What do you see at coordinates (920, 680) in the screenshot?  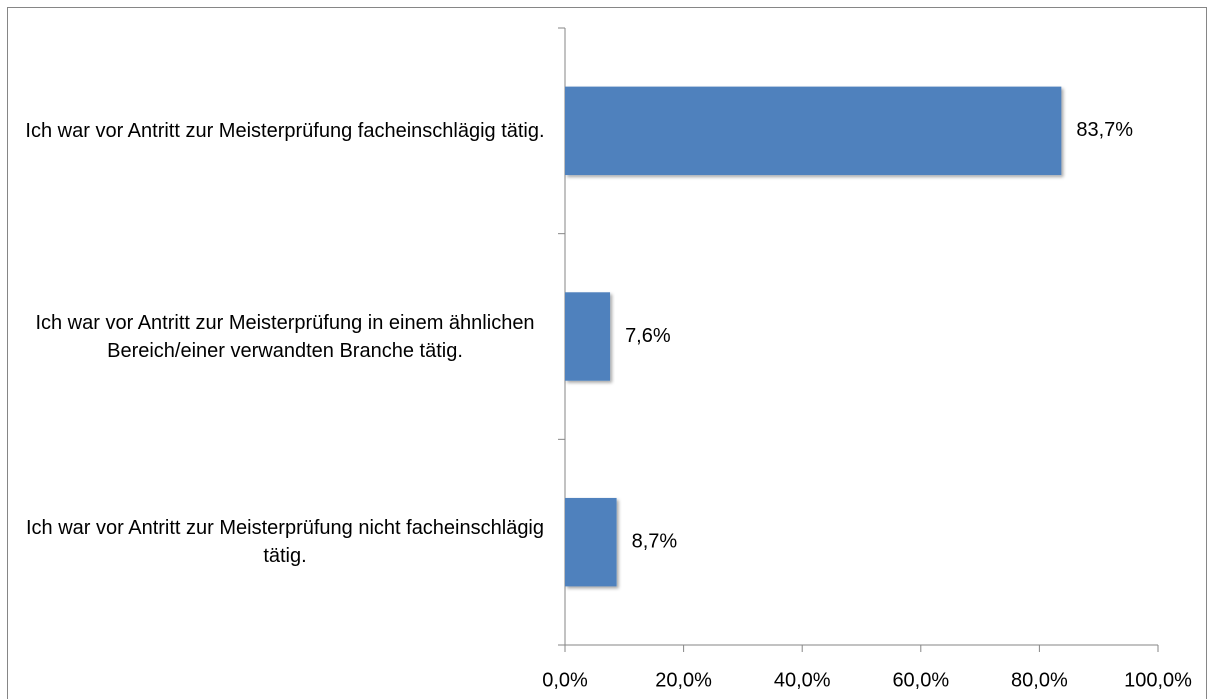 I see `x-tick-label: 60,0%` at bounding box center [920, 680].